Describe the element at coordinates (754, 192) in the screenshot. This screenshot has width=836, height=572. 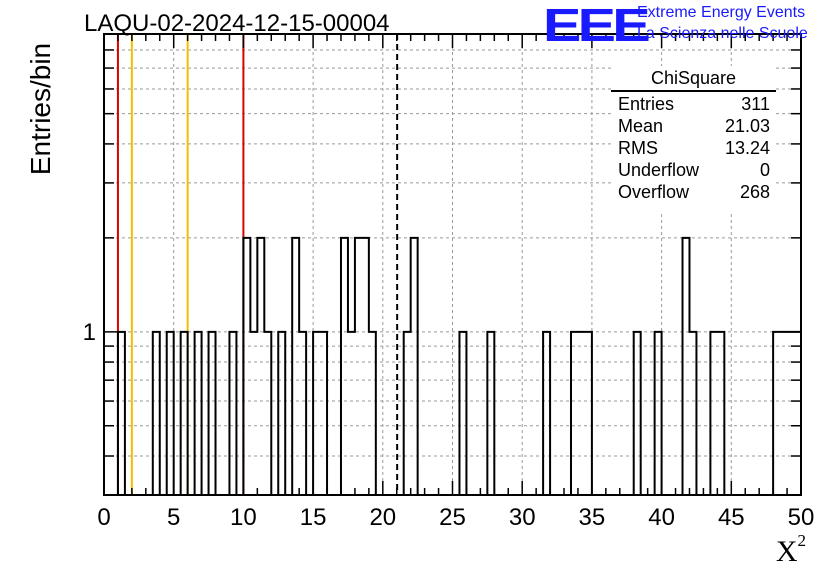
I see `stats-value: 268` at that location.